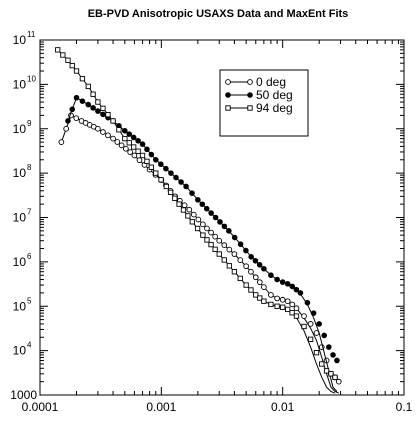 Image resolution: width=417 pixels, height=423 pixels. What do you see at coordinates (264, 103) in the screenshot?
I see `legend-box` at bounding box center [264, 103].